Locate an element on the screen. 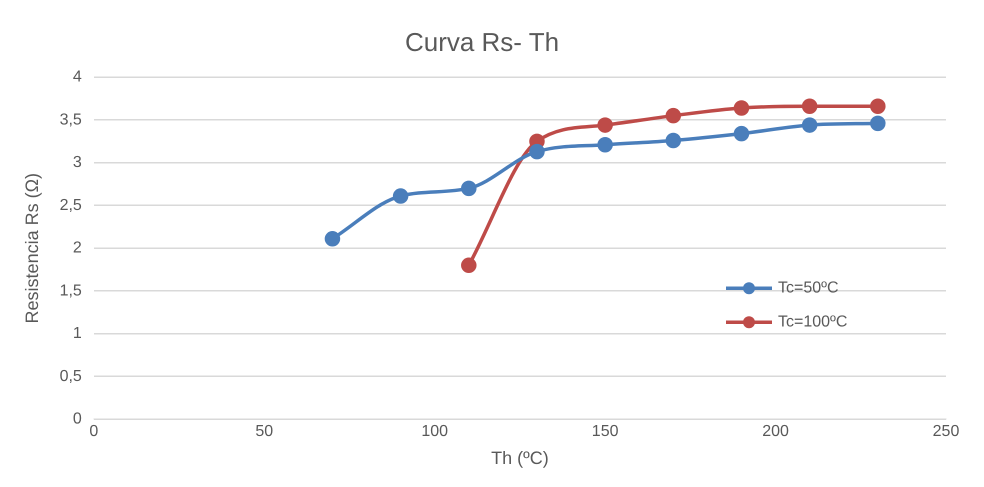  x-tick-label: 150 is located at coordinates (605, 431).